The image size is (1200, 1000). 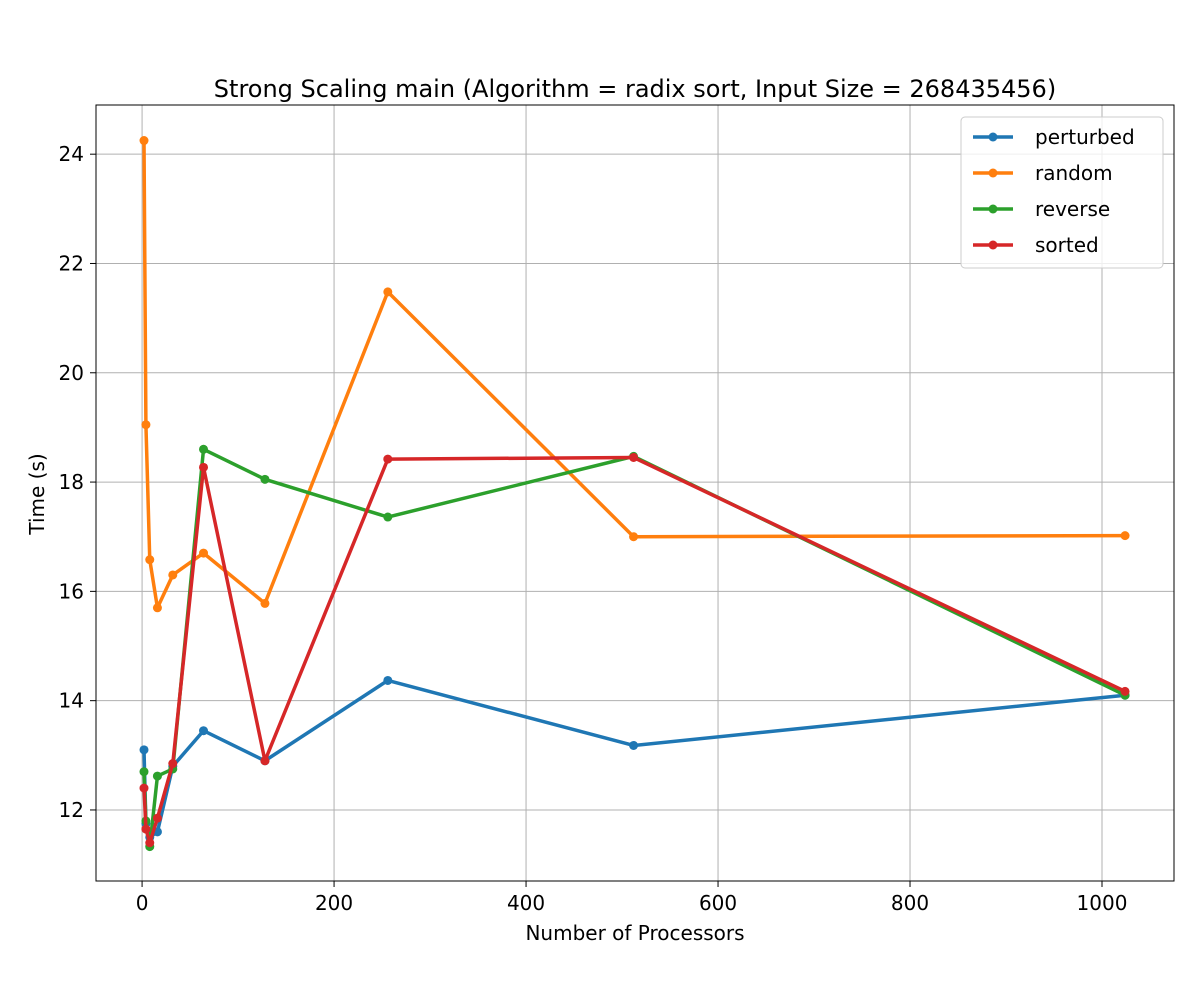 I want to click on x-axis-label: Number of Processors, so click(x=634, y=933).